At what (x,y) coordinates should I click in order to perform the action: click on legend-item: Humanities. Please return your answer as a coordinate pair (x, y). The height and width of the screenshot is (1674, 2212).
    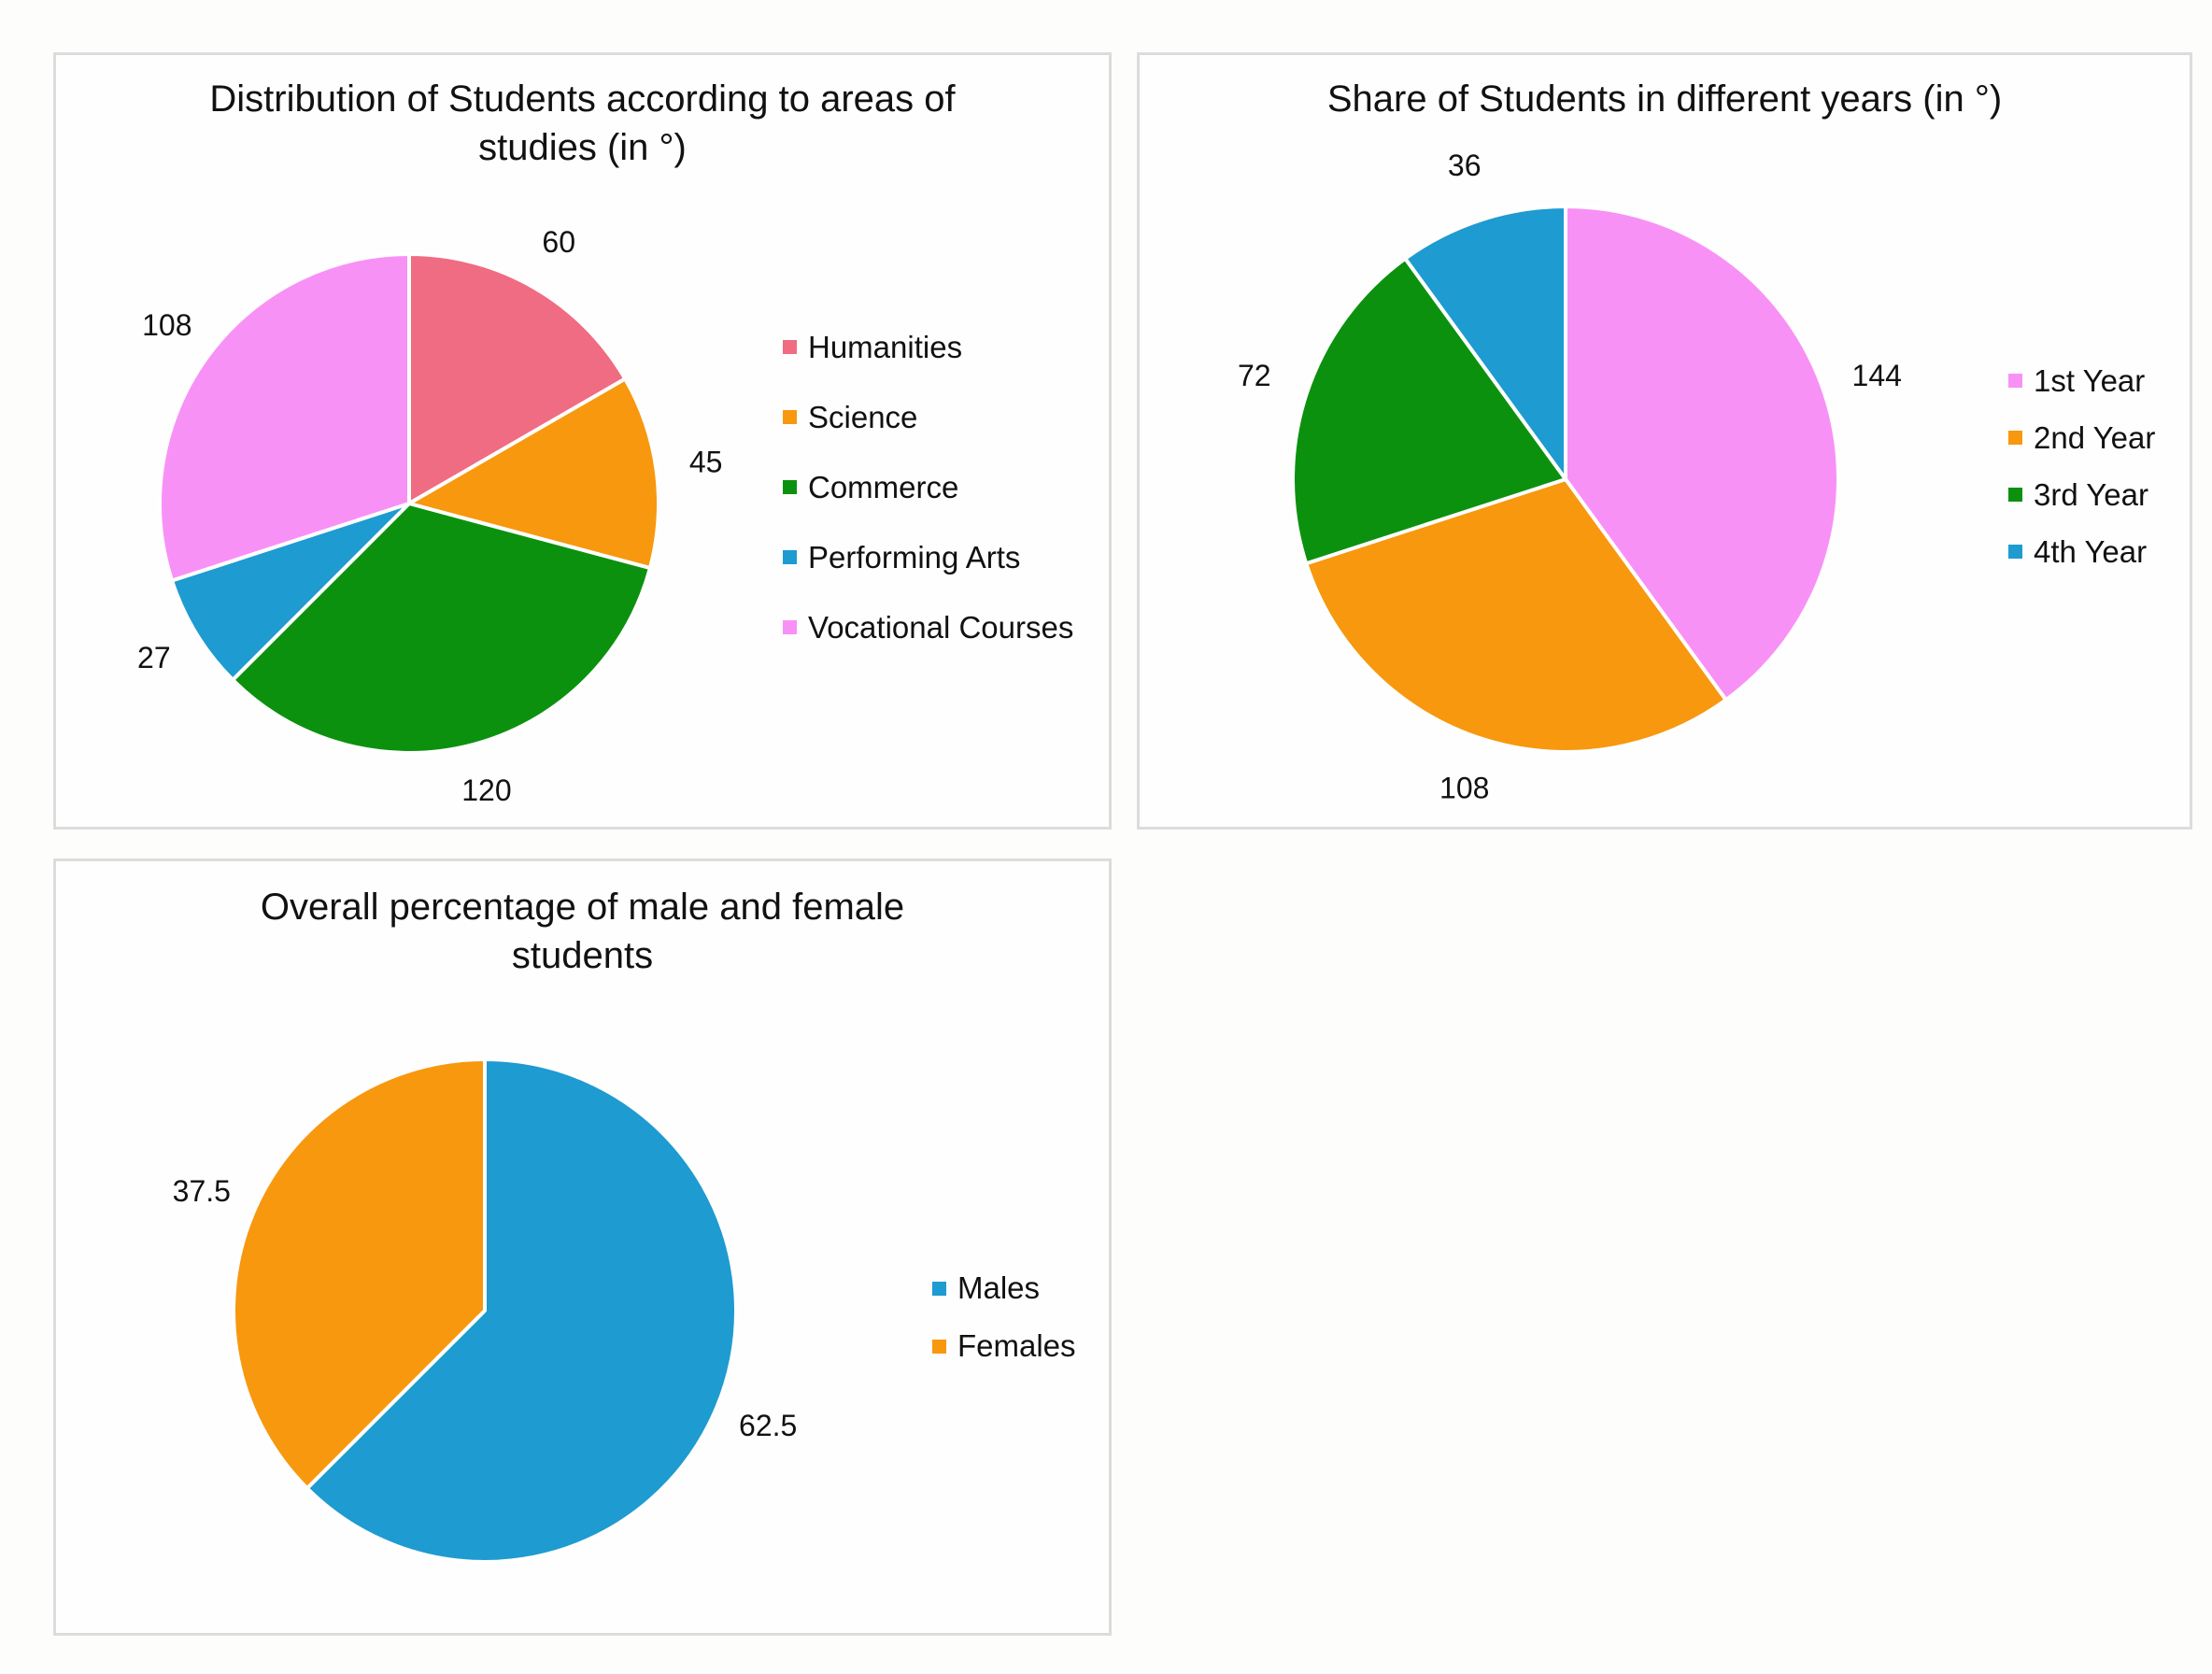
    Looking at the image, I should click on (928, 347).